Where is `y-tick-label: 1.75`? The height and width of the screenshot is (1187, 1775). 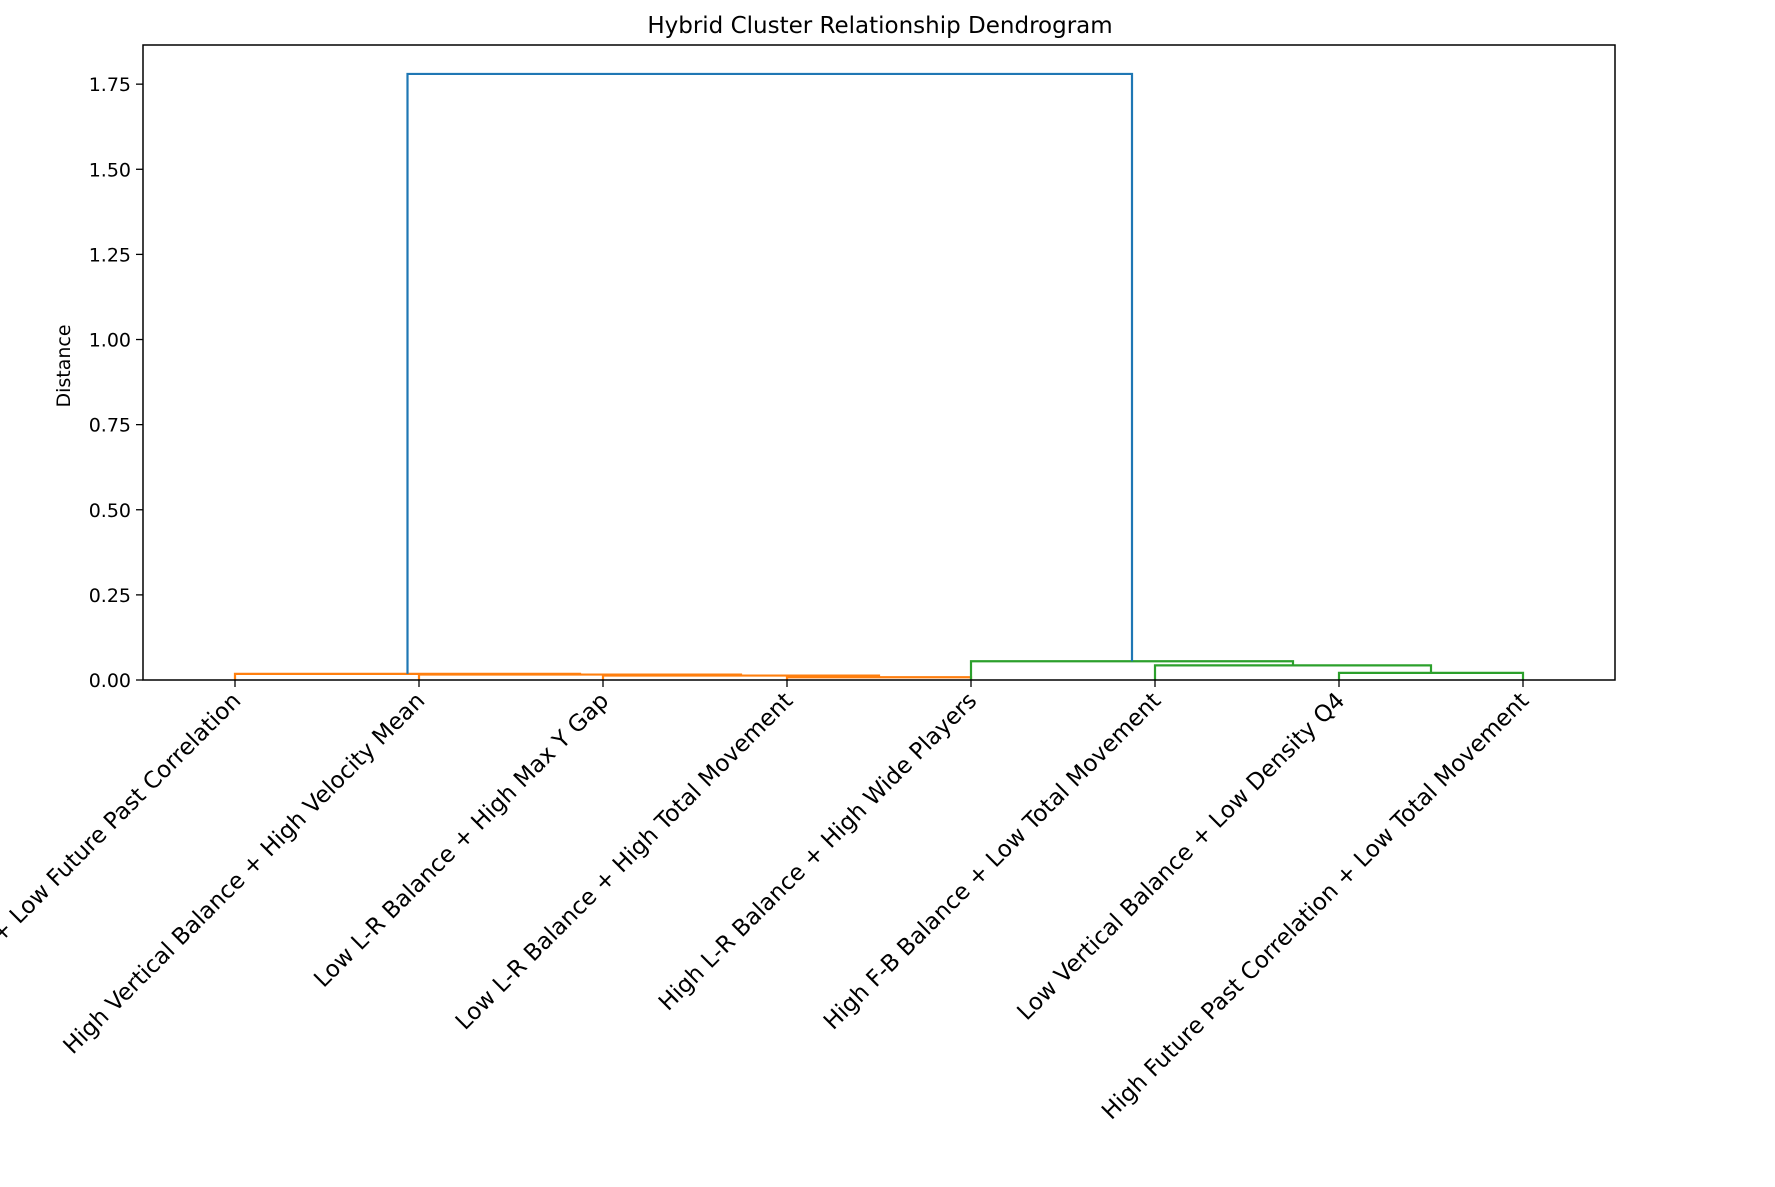 y-tick-label: 1.75 is located at coordinates (110, 85).